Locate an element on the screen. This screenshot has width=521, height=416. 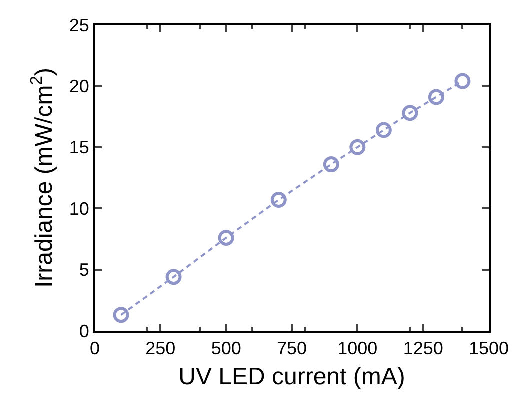
y-tick-label: 20 is located at coordinates (79, 86).